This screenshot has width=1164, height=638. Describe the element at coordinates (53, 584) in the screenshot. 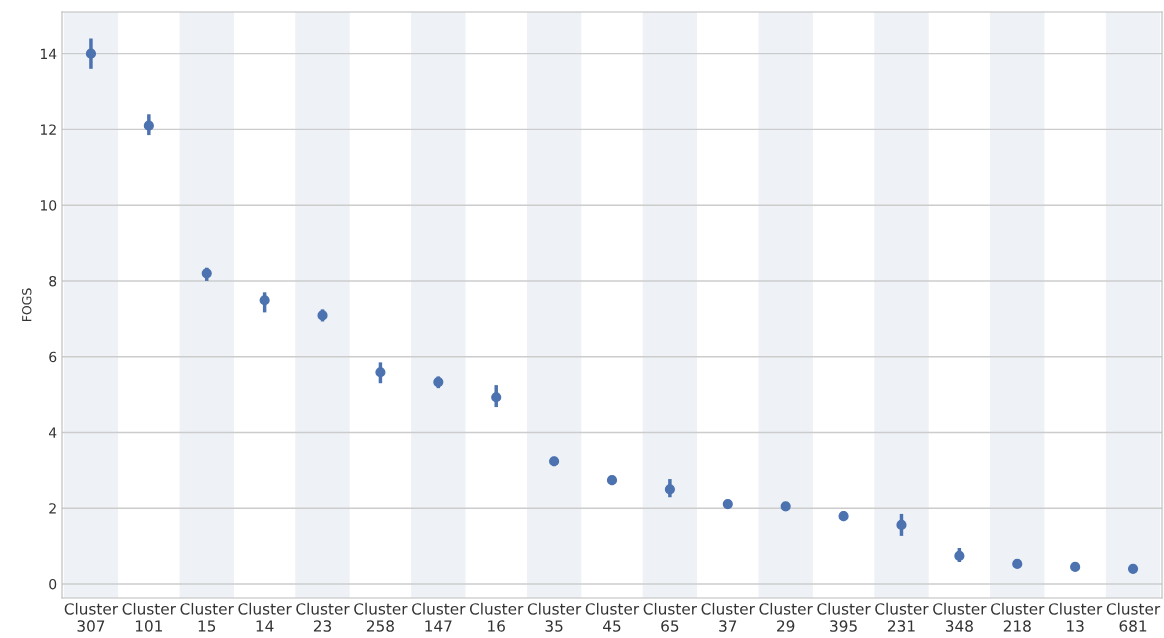

I see `y-tick-label: 0` at that location.